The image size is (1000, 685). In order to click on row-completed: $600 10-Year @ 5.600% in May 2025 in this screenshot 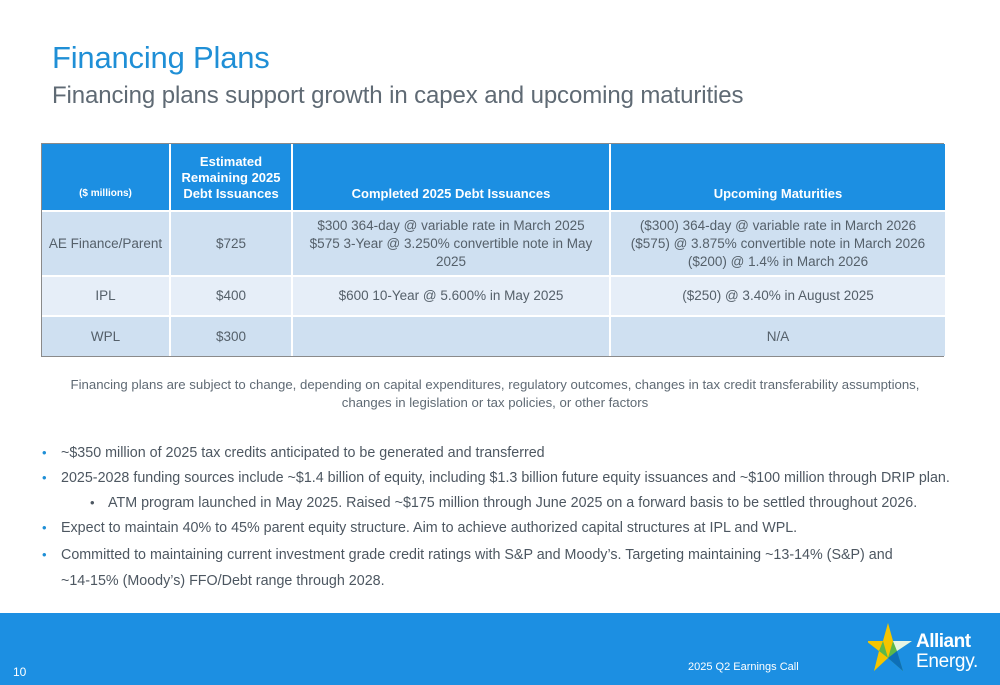, I will do `click(450, 295)`.